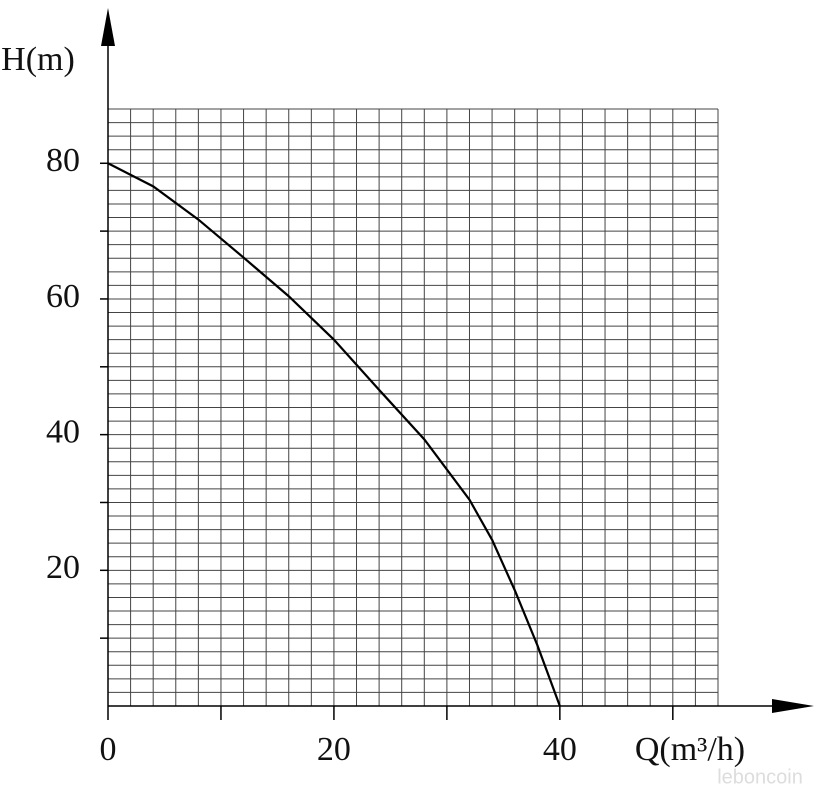 The width and height of the screenshot is (823, 800). Describe the element at coordinates (38, 59) in the screenshot. I see `y-axis-label: H(m)` at that location.